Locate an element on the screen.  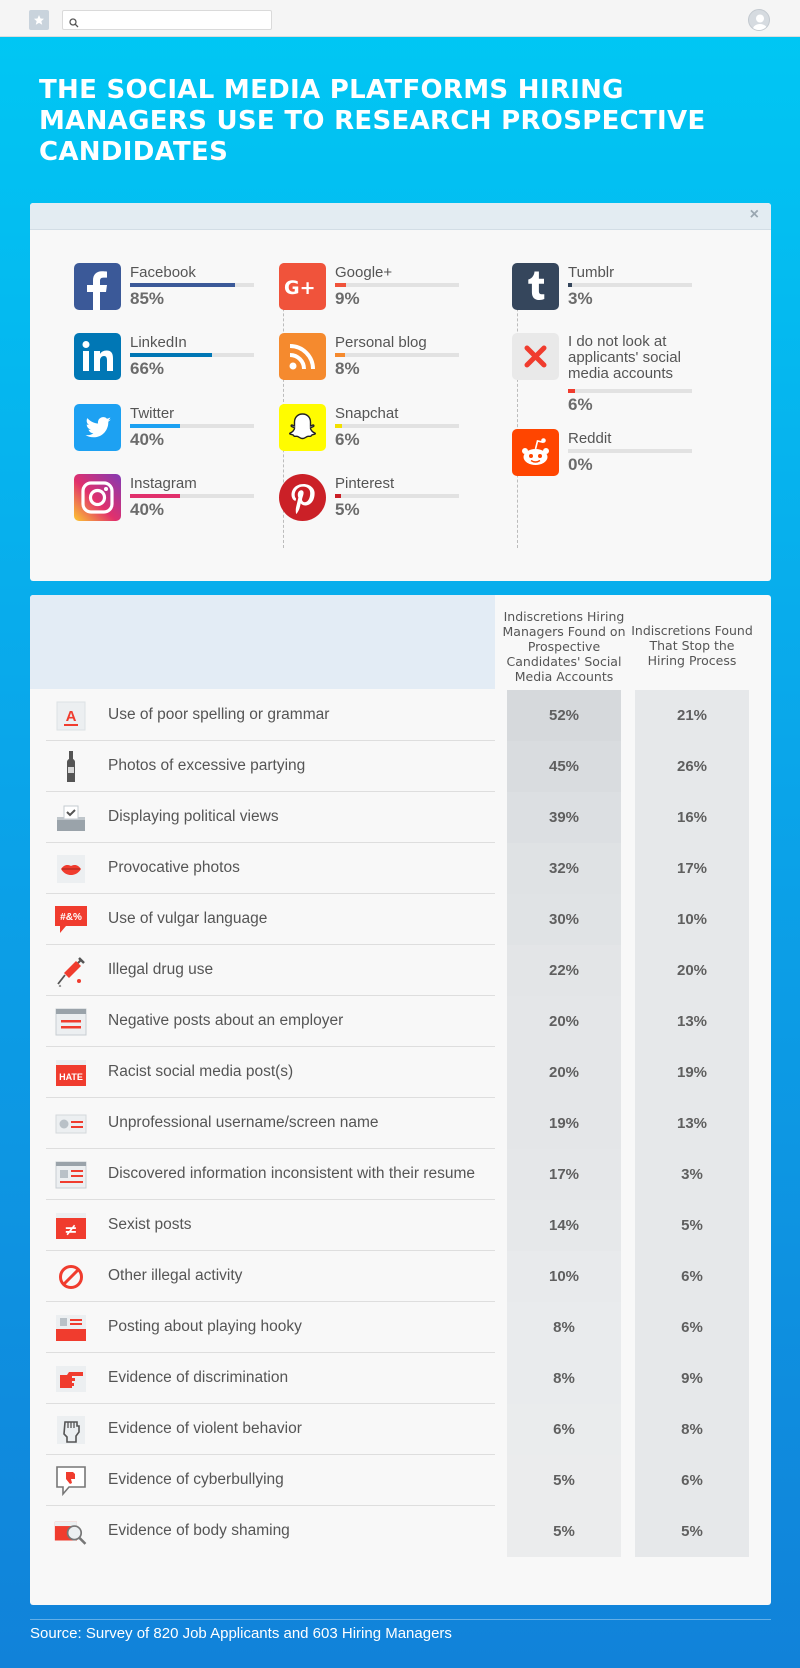
cell-found: 45% is located at coordinates (564, 766).